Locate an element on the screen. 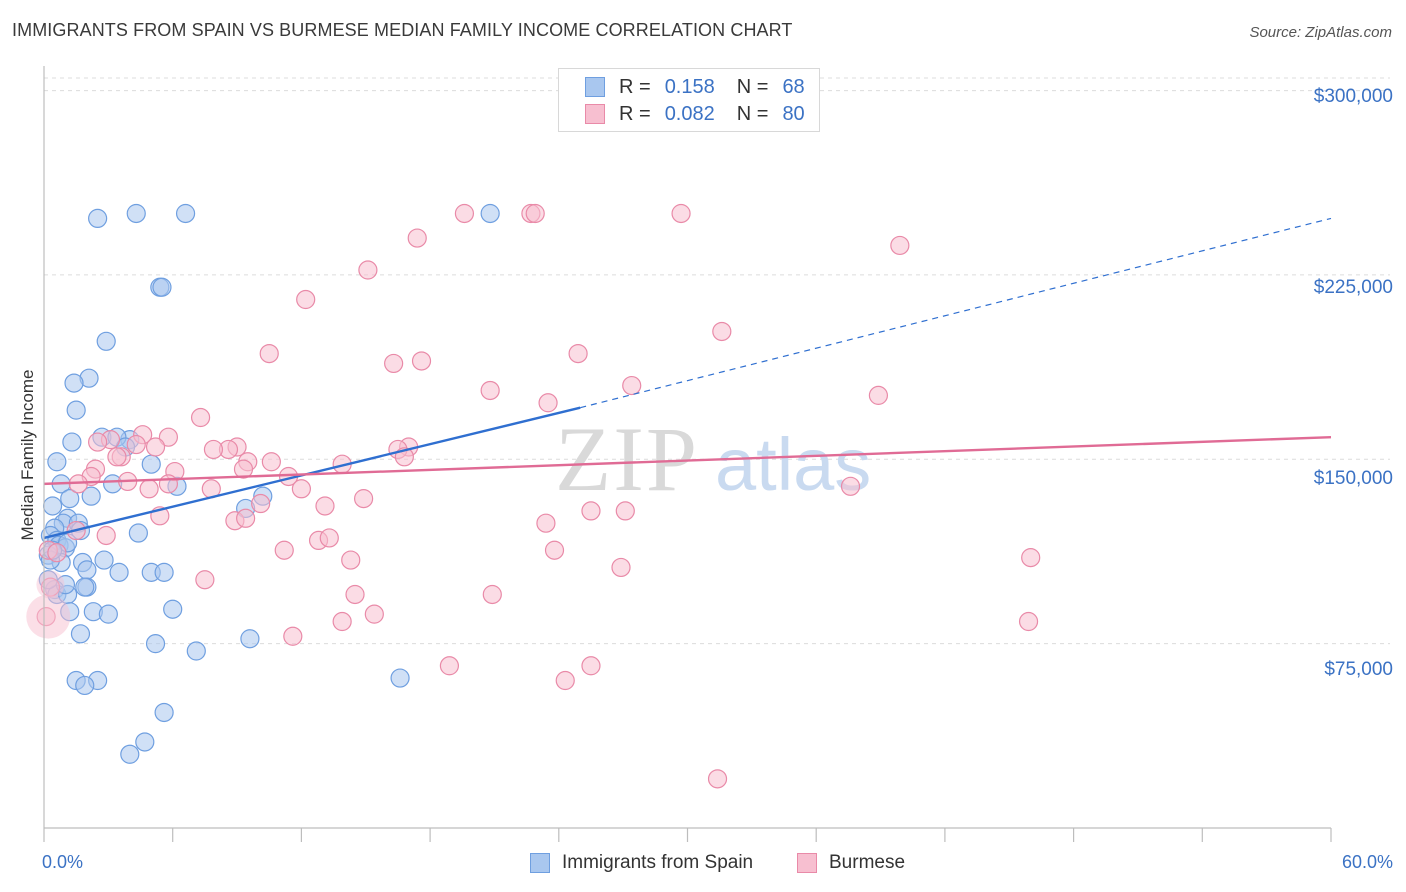 The height and width of the screenshot is (892, 1406). legend-row-burmese: R = 0.082 N = 80 is located at coordinates (695, 114).